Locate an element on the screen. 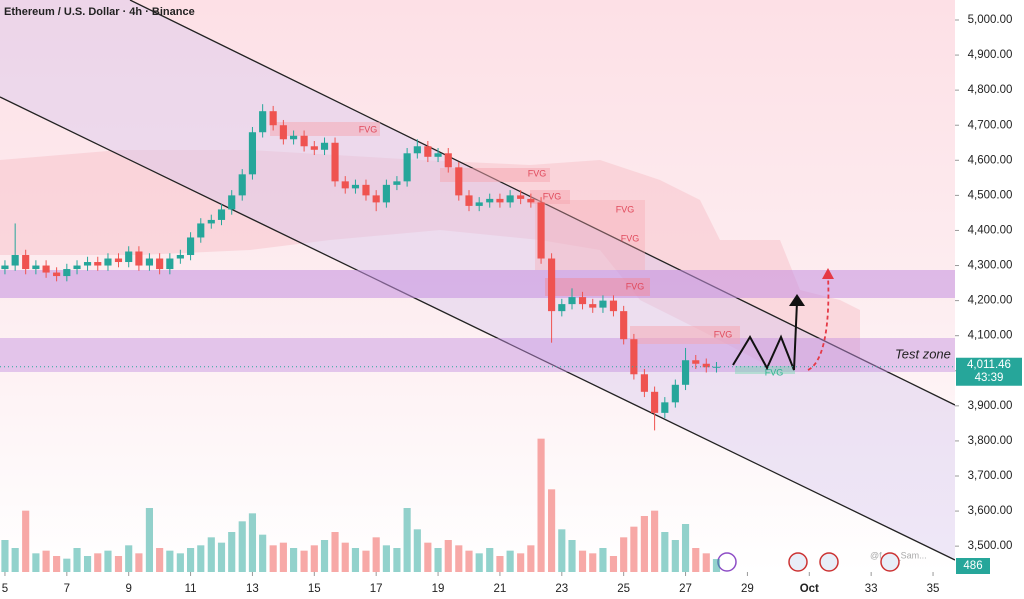 The height and width of the screenshot is (599, 1024). last-price-label: 4,011.46 is located at coordinates (989, 365).